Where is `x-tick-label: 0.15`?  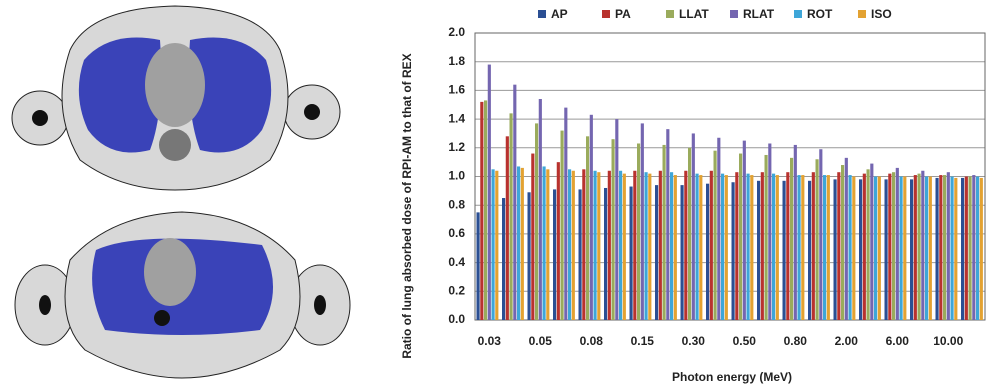 x-tick-label: 0.15 is located at coordinates (643, 341).